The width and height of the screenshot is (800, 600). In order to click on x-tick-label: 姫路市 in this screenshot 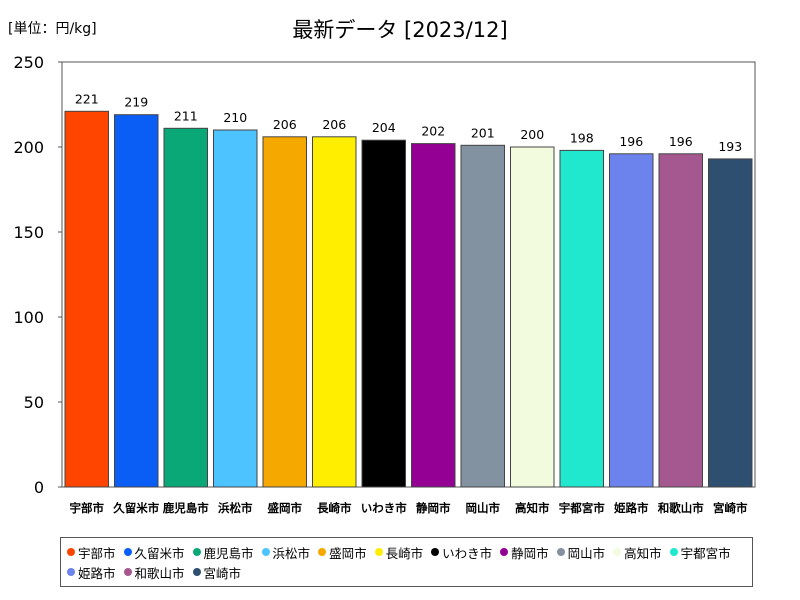, I will do `click(631, 508)`.